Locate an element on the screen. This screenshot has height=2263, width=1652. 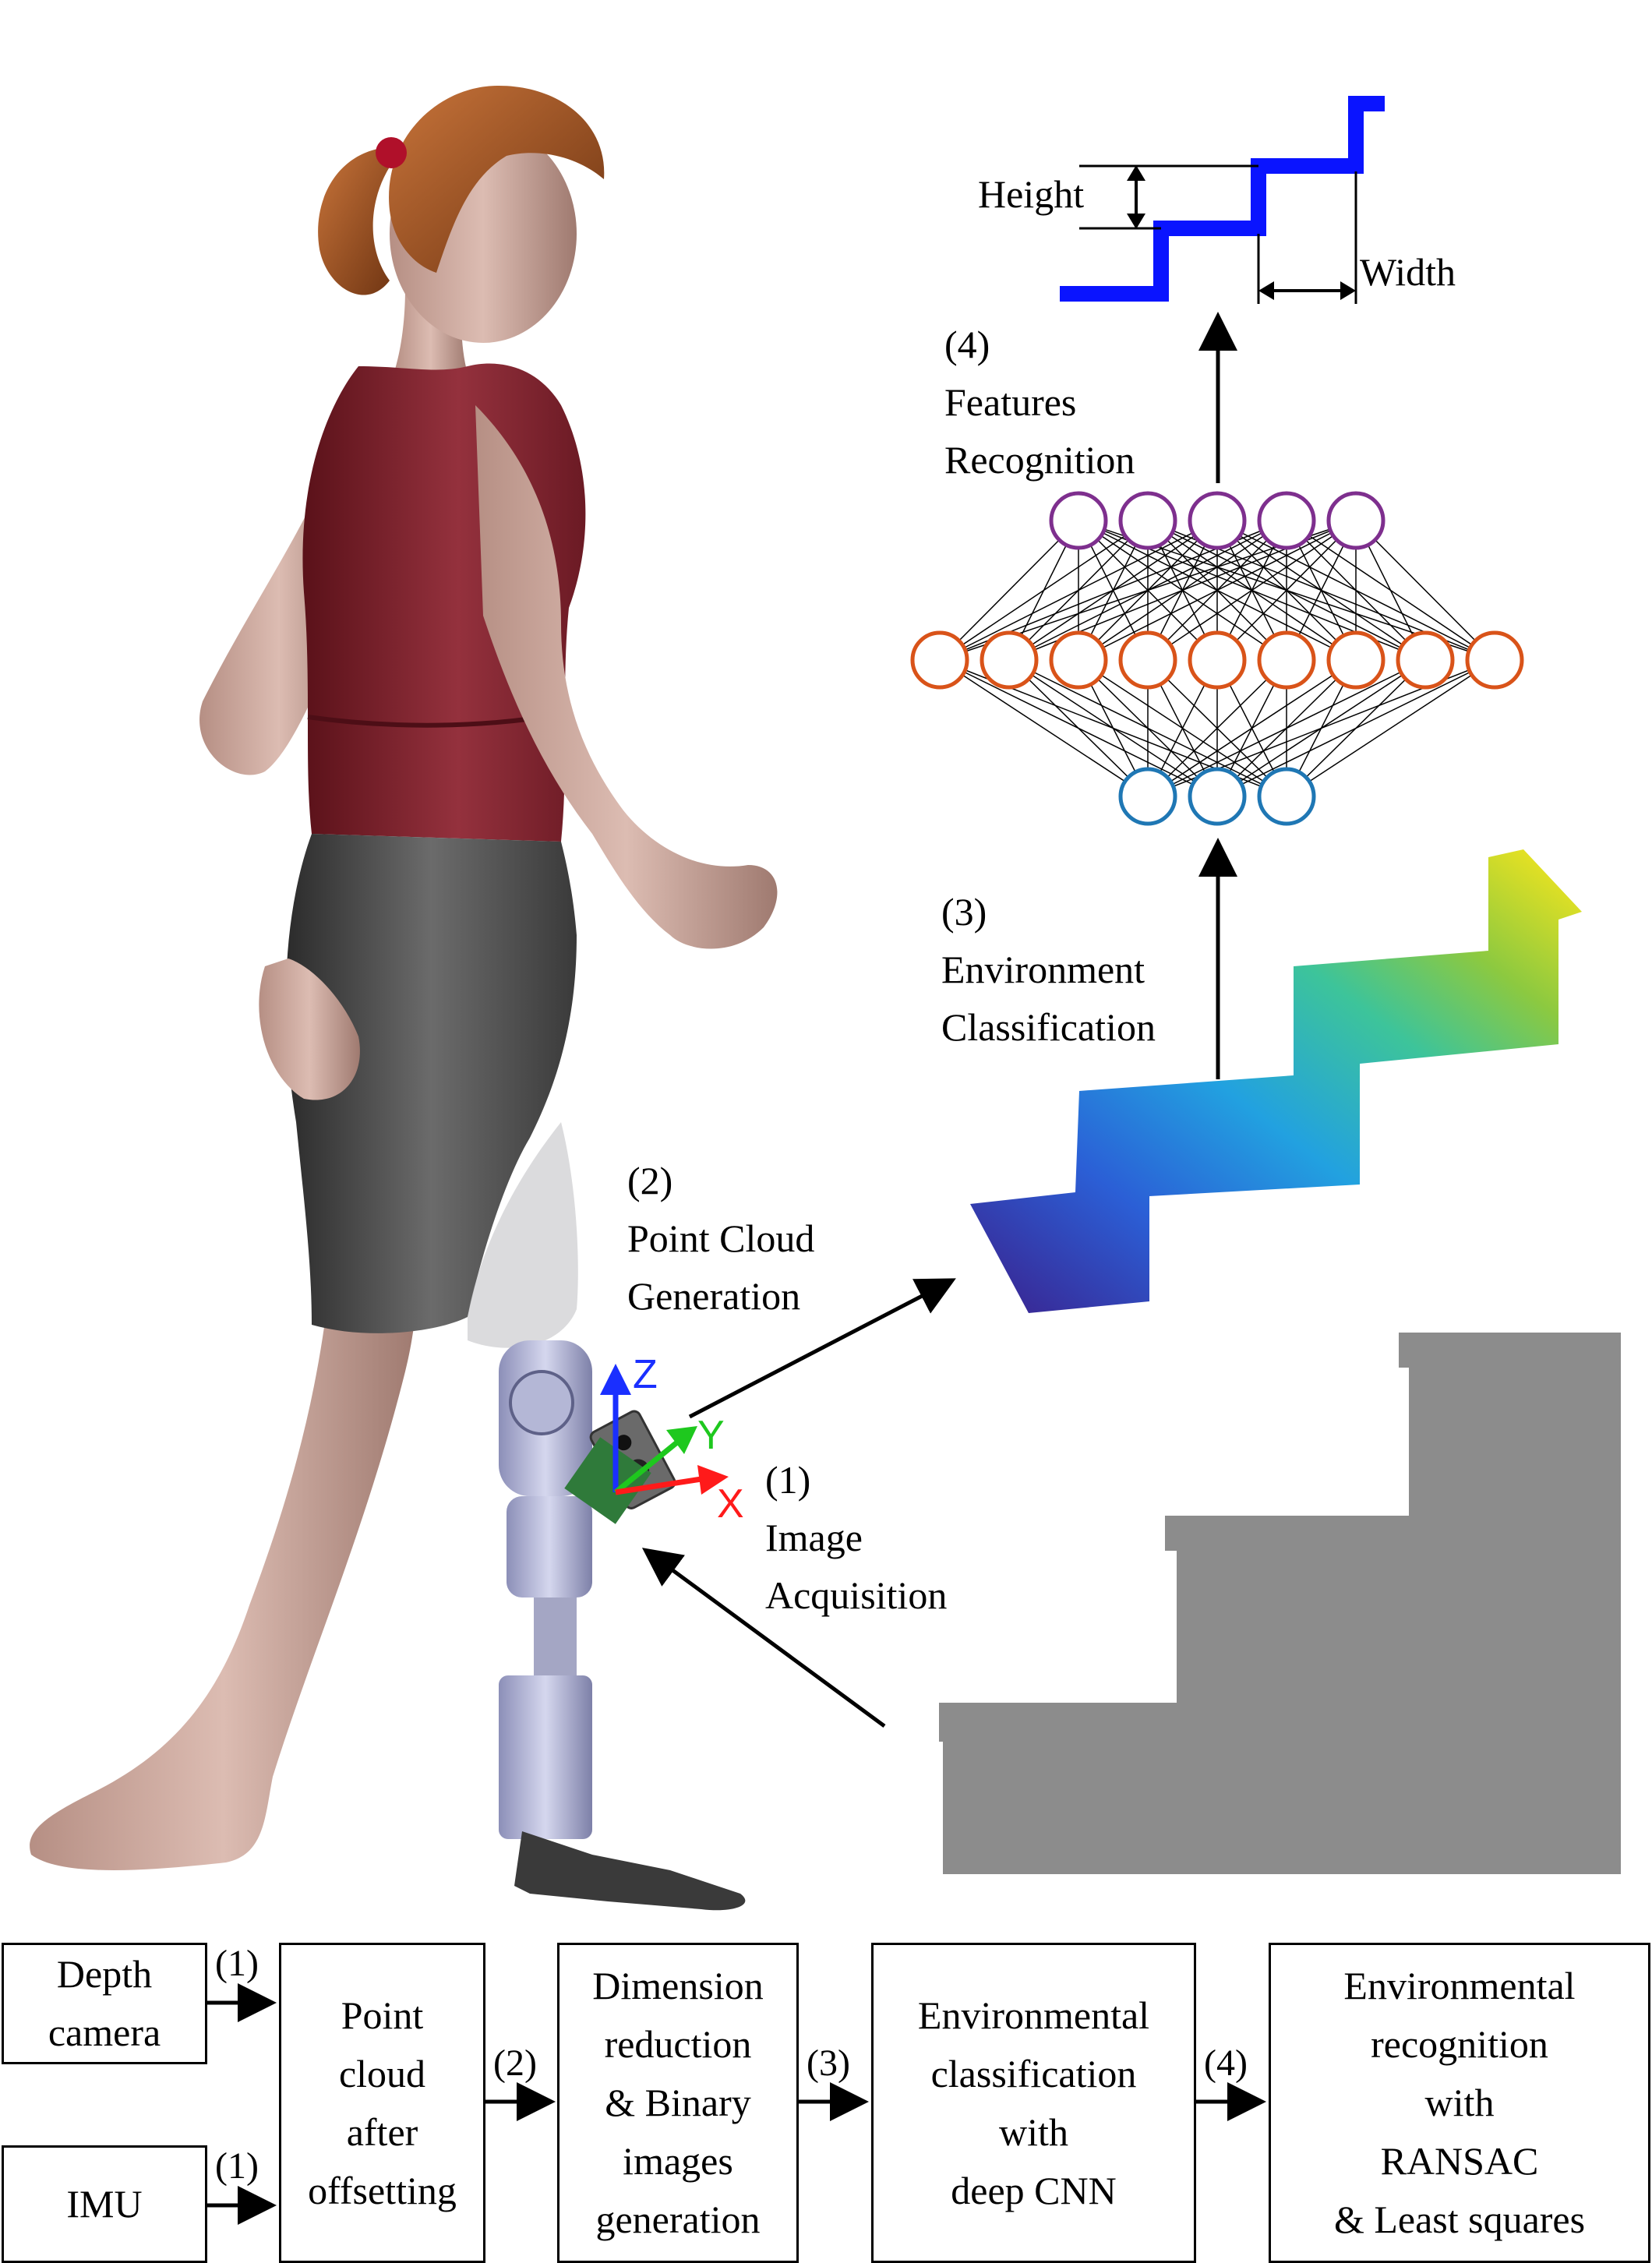
neural-network is located at coordinates (1217, 658).